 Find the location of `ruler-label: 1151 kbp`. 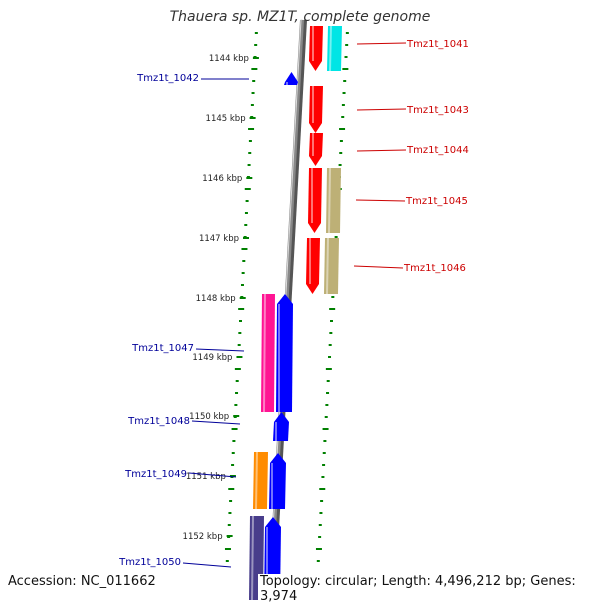

ruler-label: 1151 kbp is located at coordinates (206, 477).